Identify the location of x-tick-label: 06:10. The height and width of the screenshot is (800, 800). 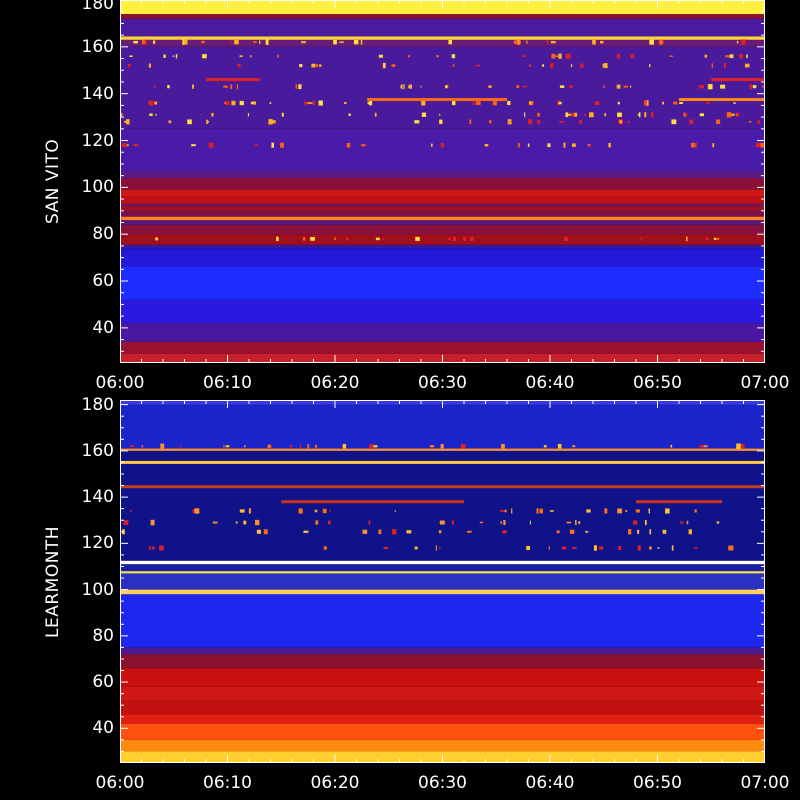
(227, 783).